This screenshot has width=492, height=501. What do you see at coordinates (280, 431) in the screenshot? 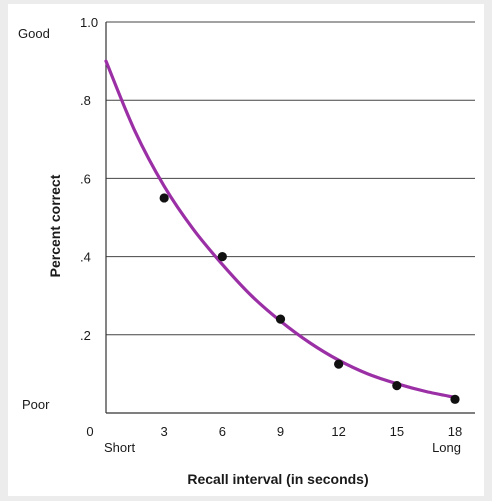
I see `x-tick-label: 9` at bounding box center [280, 431].